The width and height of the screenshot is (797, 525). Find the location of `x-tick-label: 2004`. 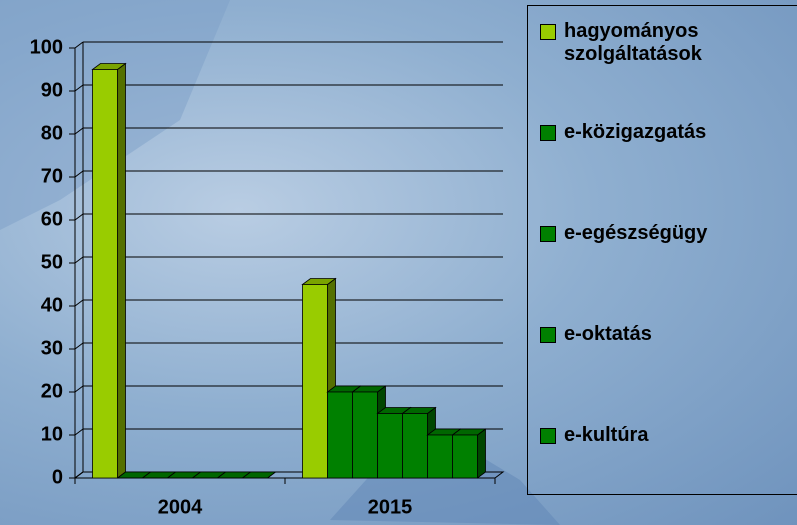

x-tick-label: 2004 is located at coordinates (180, 507).